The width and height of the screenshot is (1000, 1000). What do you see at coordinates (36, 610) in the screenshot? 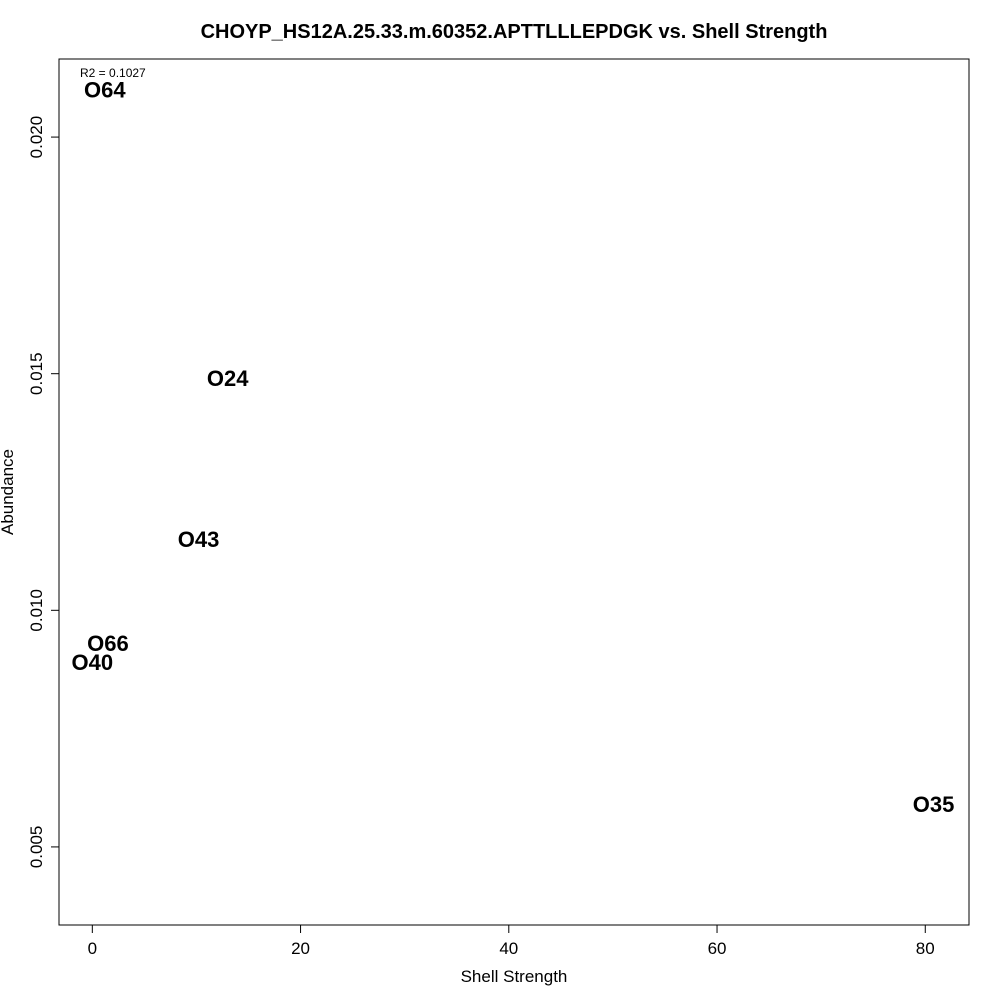
I see `y-tick-label: 0.010` at bounding box center [36, 610].